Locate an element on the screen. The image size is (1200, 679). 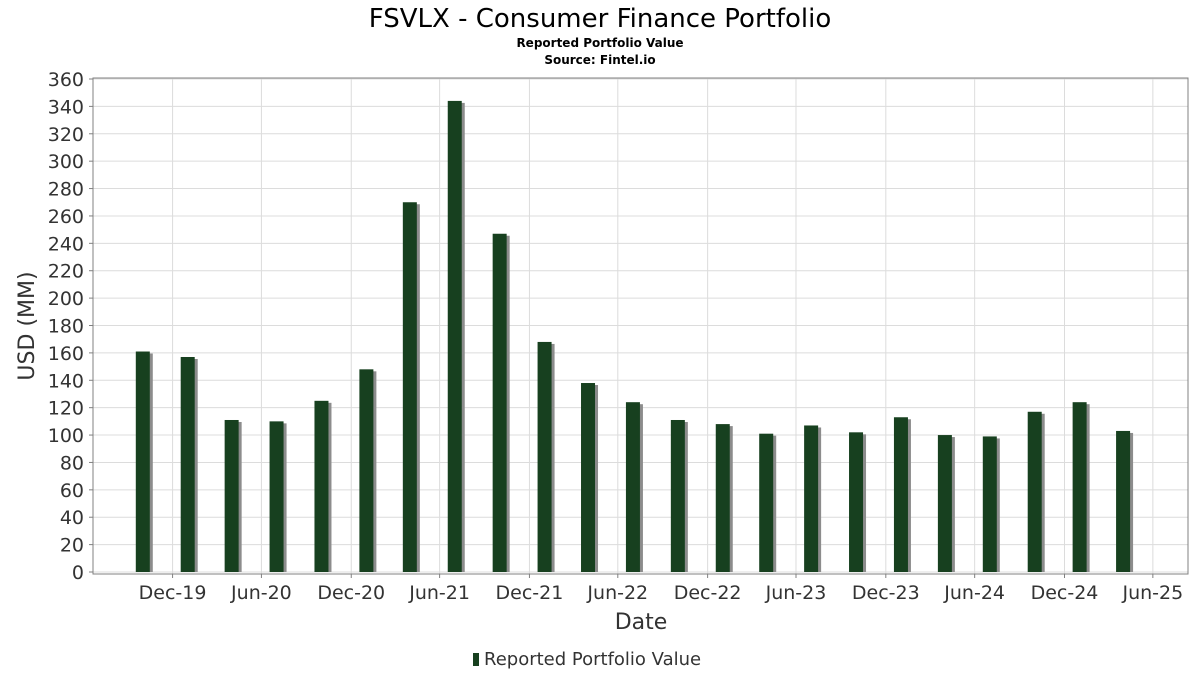
x-axis-label: Date is located at coordinates (641, 622).